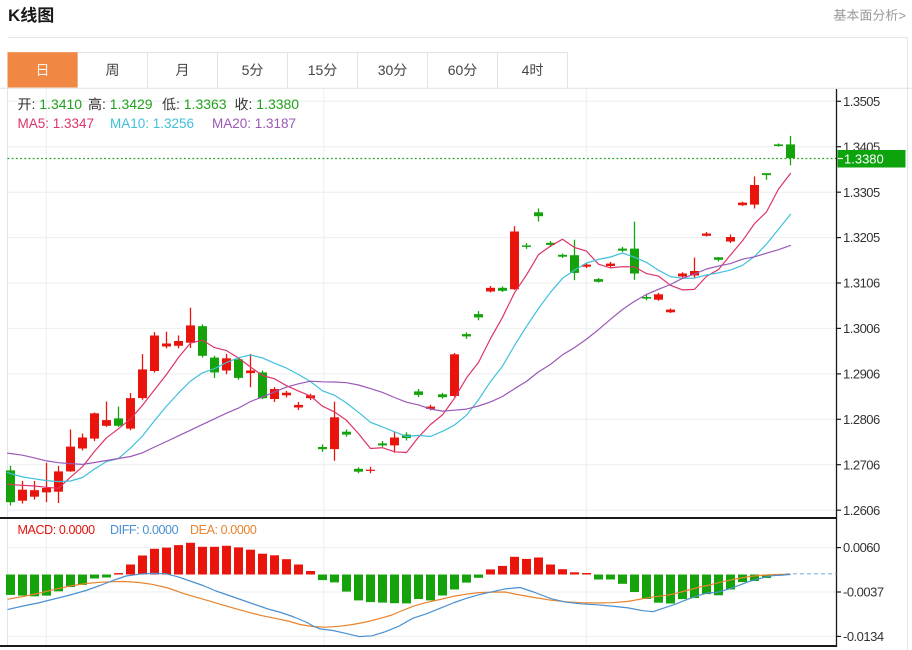  Describe the element at coordinates (205, 104) in the screenshot. I see `svg-text: 1.3363` at that location.